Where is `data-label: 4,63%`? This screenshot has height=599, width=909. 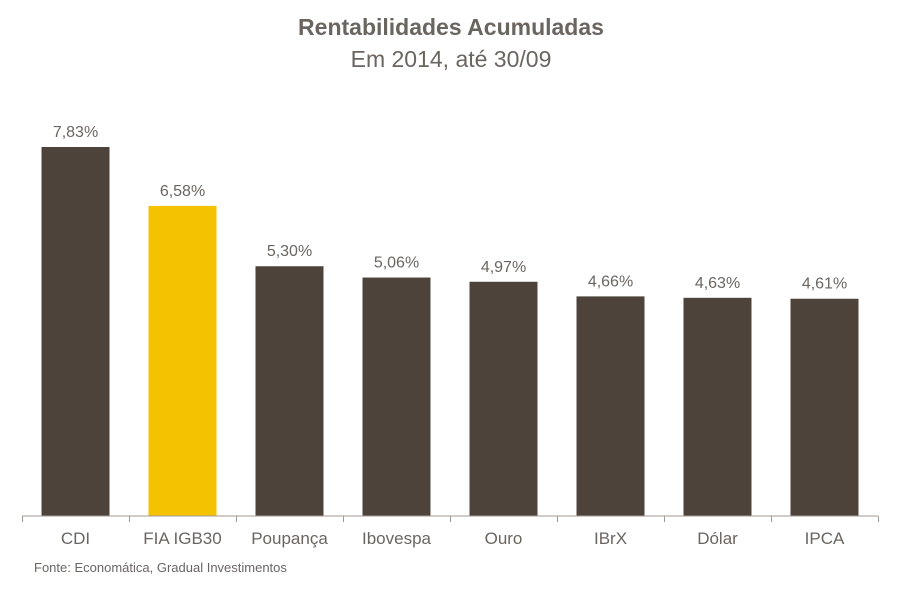
data-label: 4,63% is located at coordinates (717, 283).